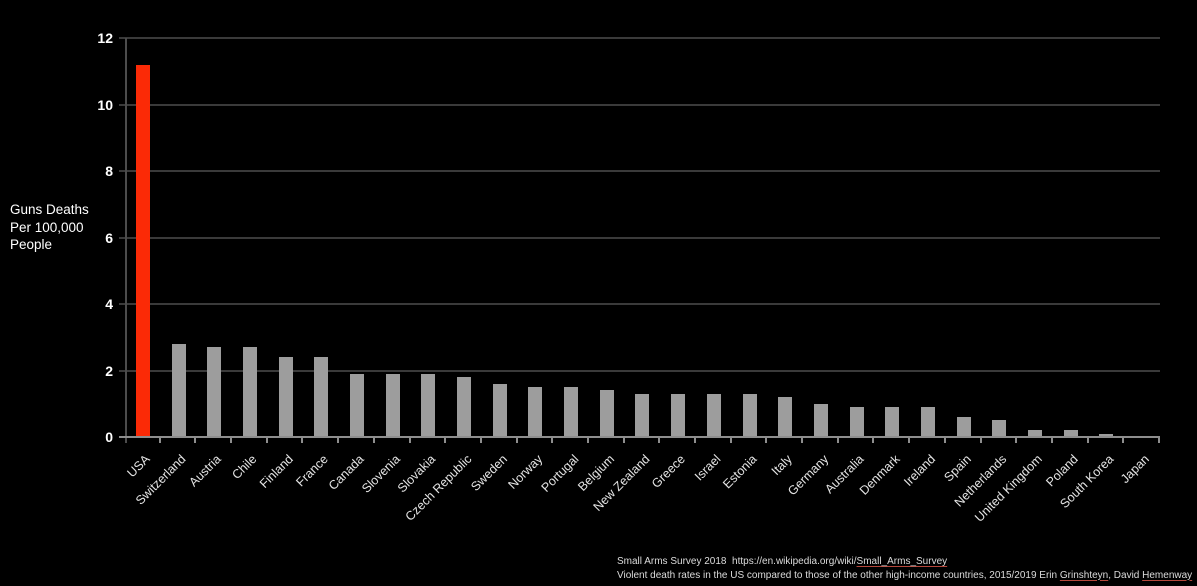  I want to click on x-label-slovenia: Slovenia, so click(380, 474).